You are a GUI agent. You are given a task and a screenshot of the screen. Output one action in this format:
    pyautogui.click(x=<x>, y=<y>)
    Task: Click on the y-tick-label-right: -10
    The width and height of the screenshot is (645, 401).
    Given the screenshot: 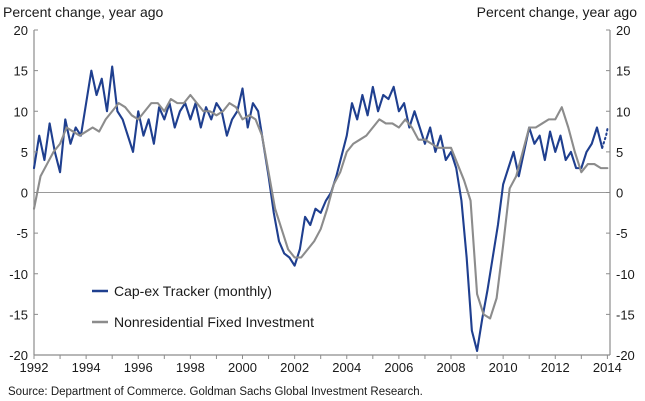 What is the action you would take?
    pyautogui.click(x=625, y=274)
    